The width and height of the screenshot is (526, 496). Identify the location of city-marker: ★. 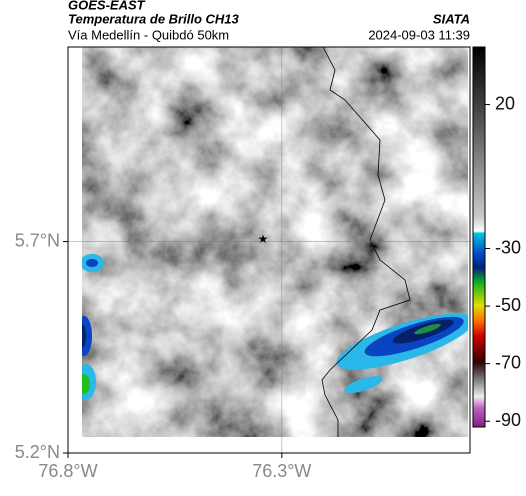
(263, 239).